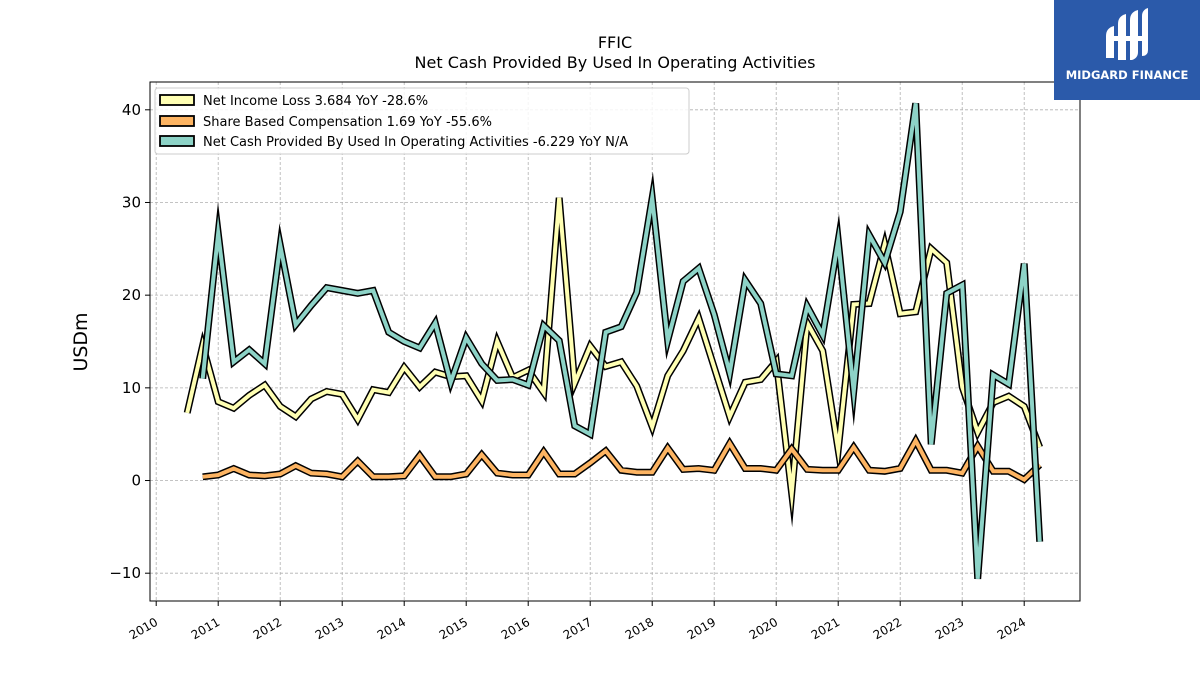  I want to click on y-axis-label: USDm, so click(81, 341).